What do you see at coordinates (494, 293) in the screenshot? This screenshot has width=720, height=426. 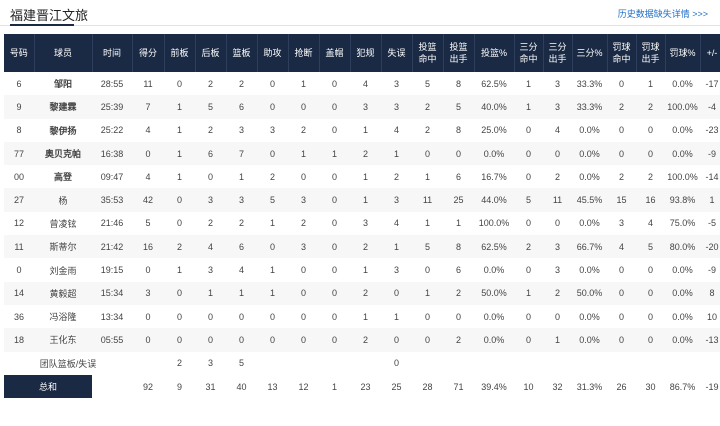 I see `stat-cell: 50.0%` at bounding box center [494, 293].